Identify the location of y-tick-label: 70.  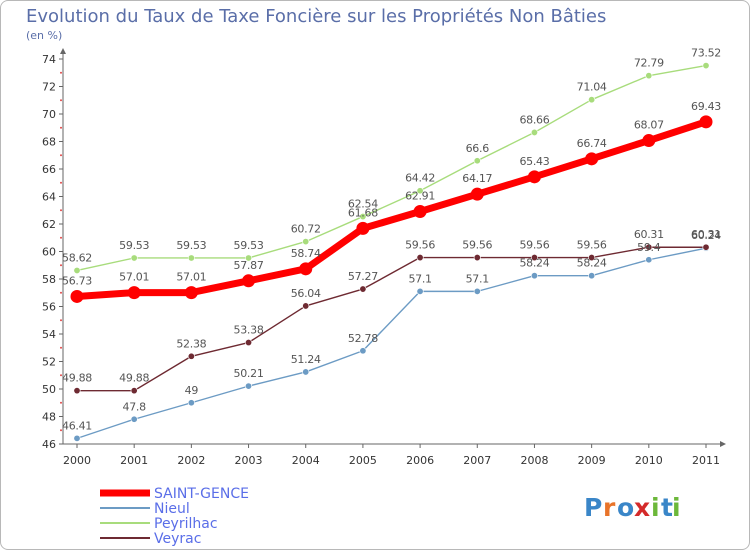
(49, 114).